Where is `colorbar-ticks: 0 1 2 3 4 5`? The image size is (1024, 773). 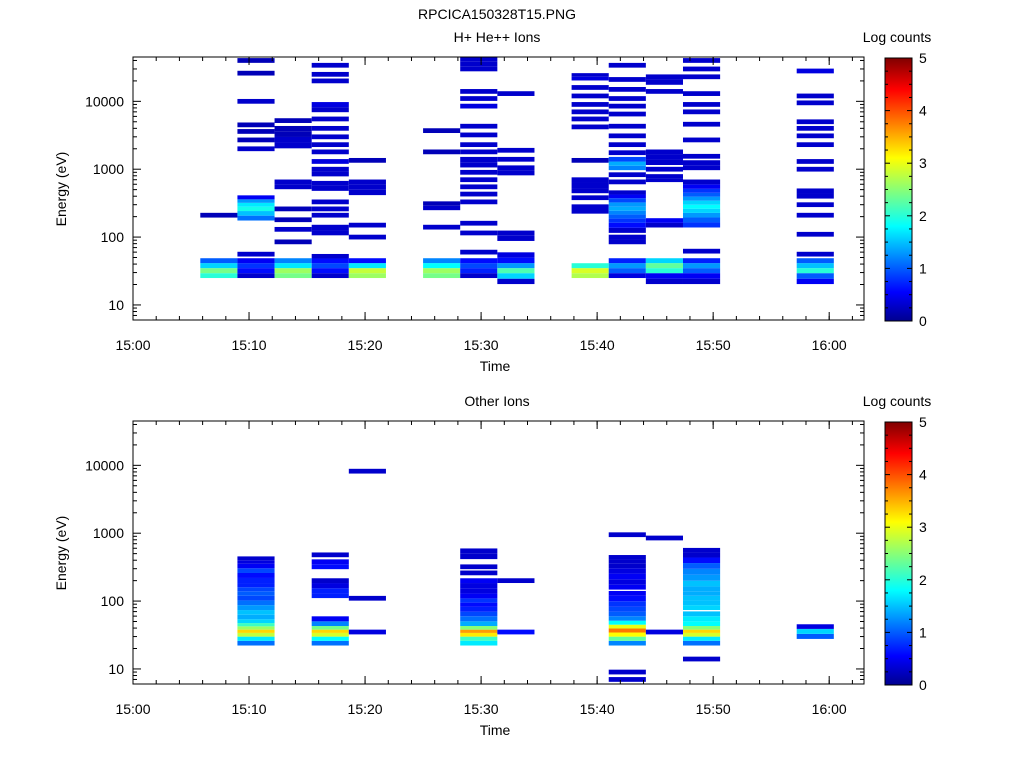 colorbar-ticks: 0 1 2 3 4 5 is located at coordinates (906, 553).